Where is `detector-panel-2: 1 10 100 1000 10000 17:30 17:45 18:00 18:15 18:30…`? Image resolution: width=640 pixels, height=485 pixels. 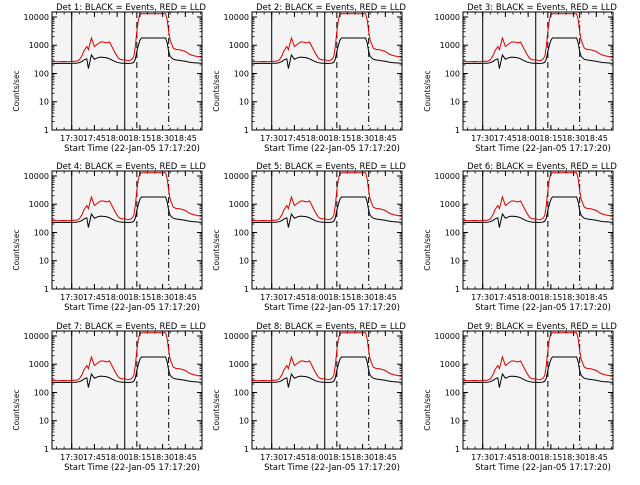
detector-panel-2: 1 10 100 1000 10000 17:30 17:45 18:00 18:15 18:30… is located at coordinates (309, 78).